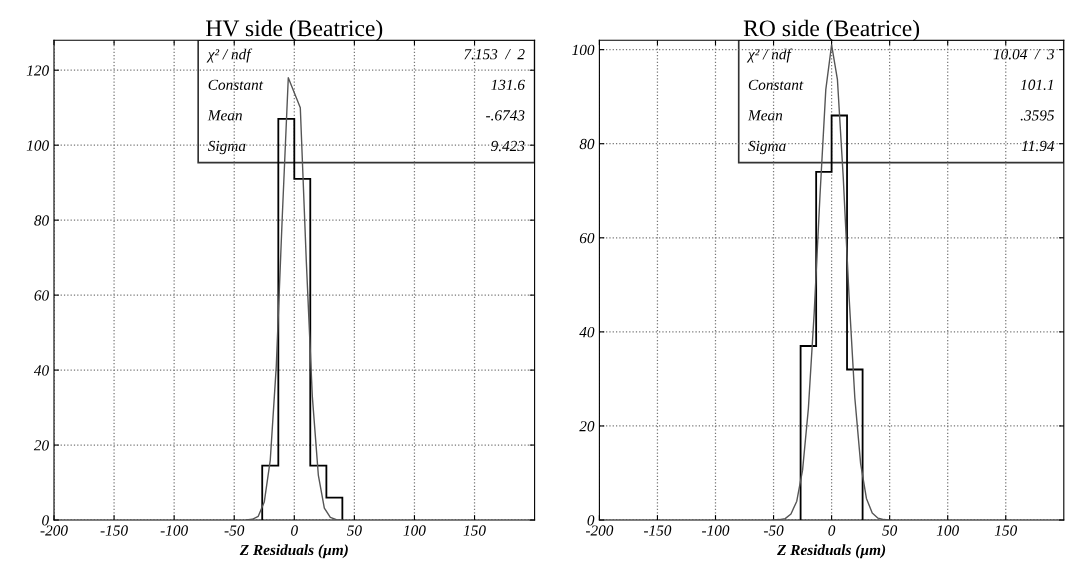 This screenshot has height=583, width=1080. I want to click on annotation: 11.94, so click(1038, 146).